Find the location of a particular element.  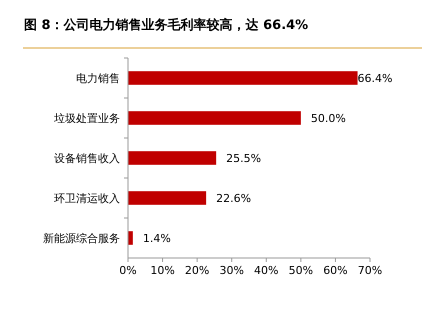

y-tick-label: 环卫清运收入 is located at coordinates (87, 198).